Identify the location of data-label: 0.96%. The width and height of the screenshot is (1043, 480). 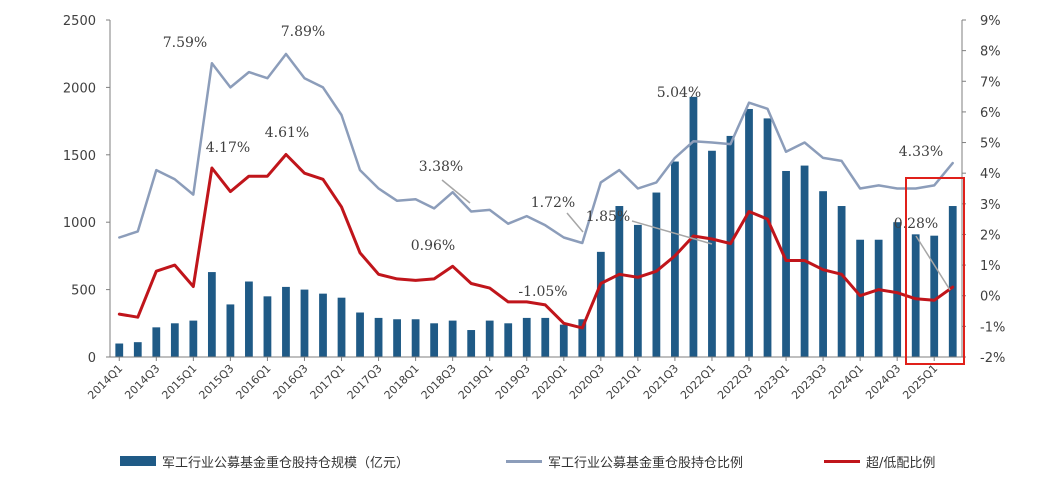
(433, 246).